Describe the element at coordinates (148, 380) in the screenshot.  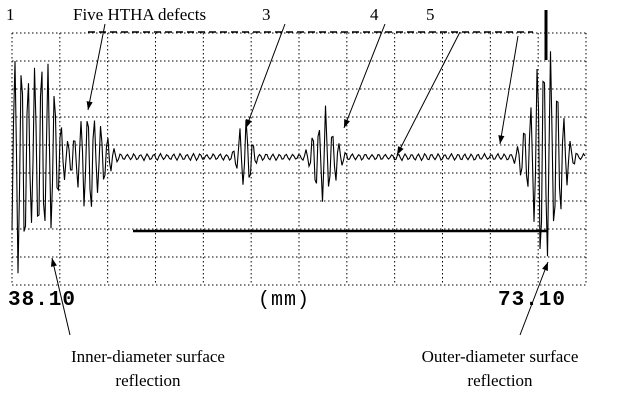
I see `inner-reflection-caption-line2: reflection` at that location.